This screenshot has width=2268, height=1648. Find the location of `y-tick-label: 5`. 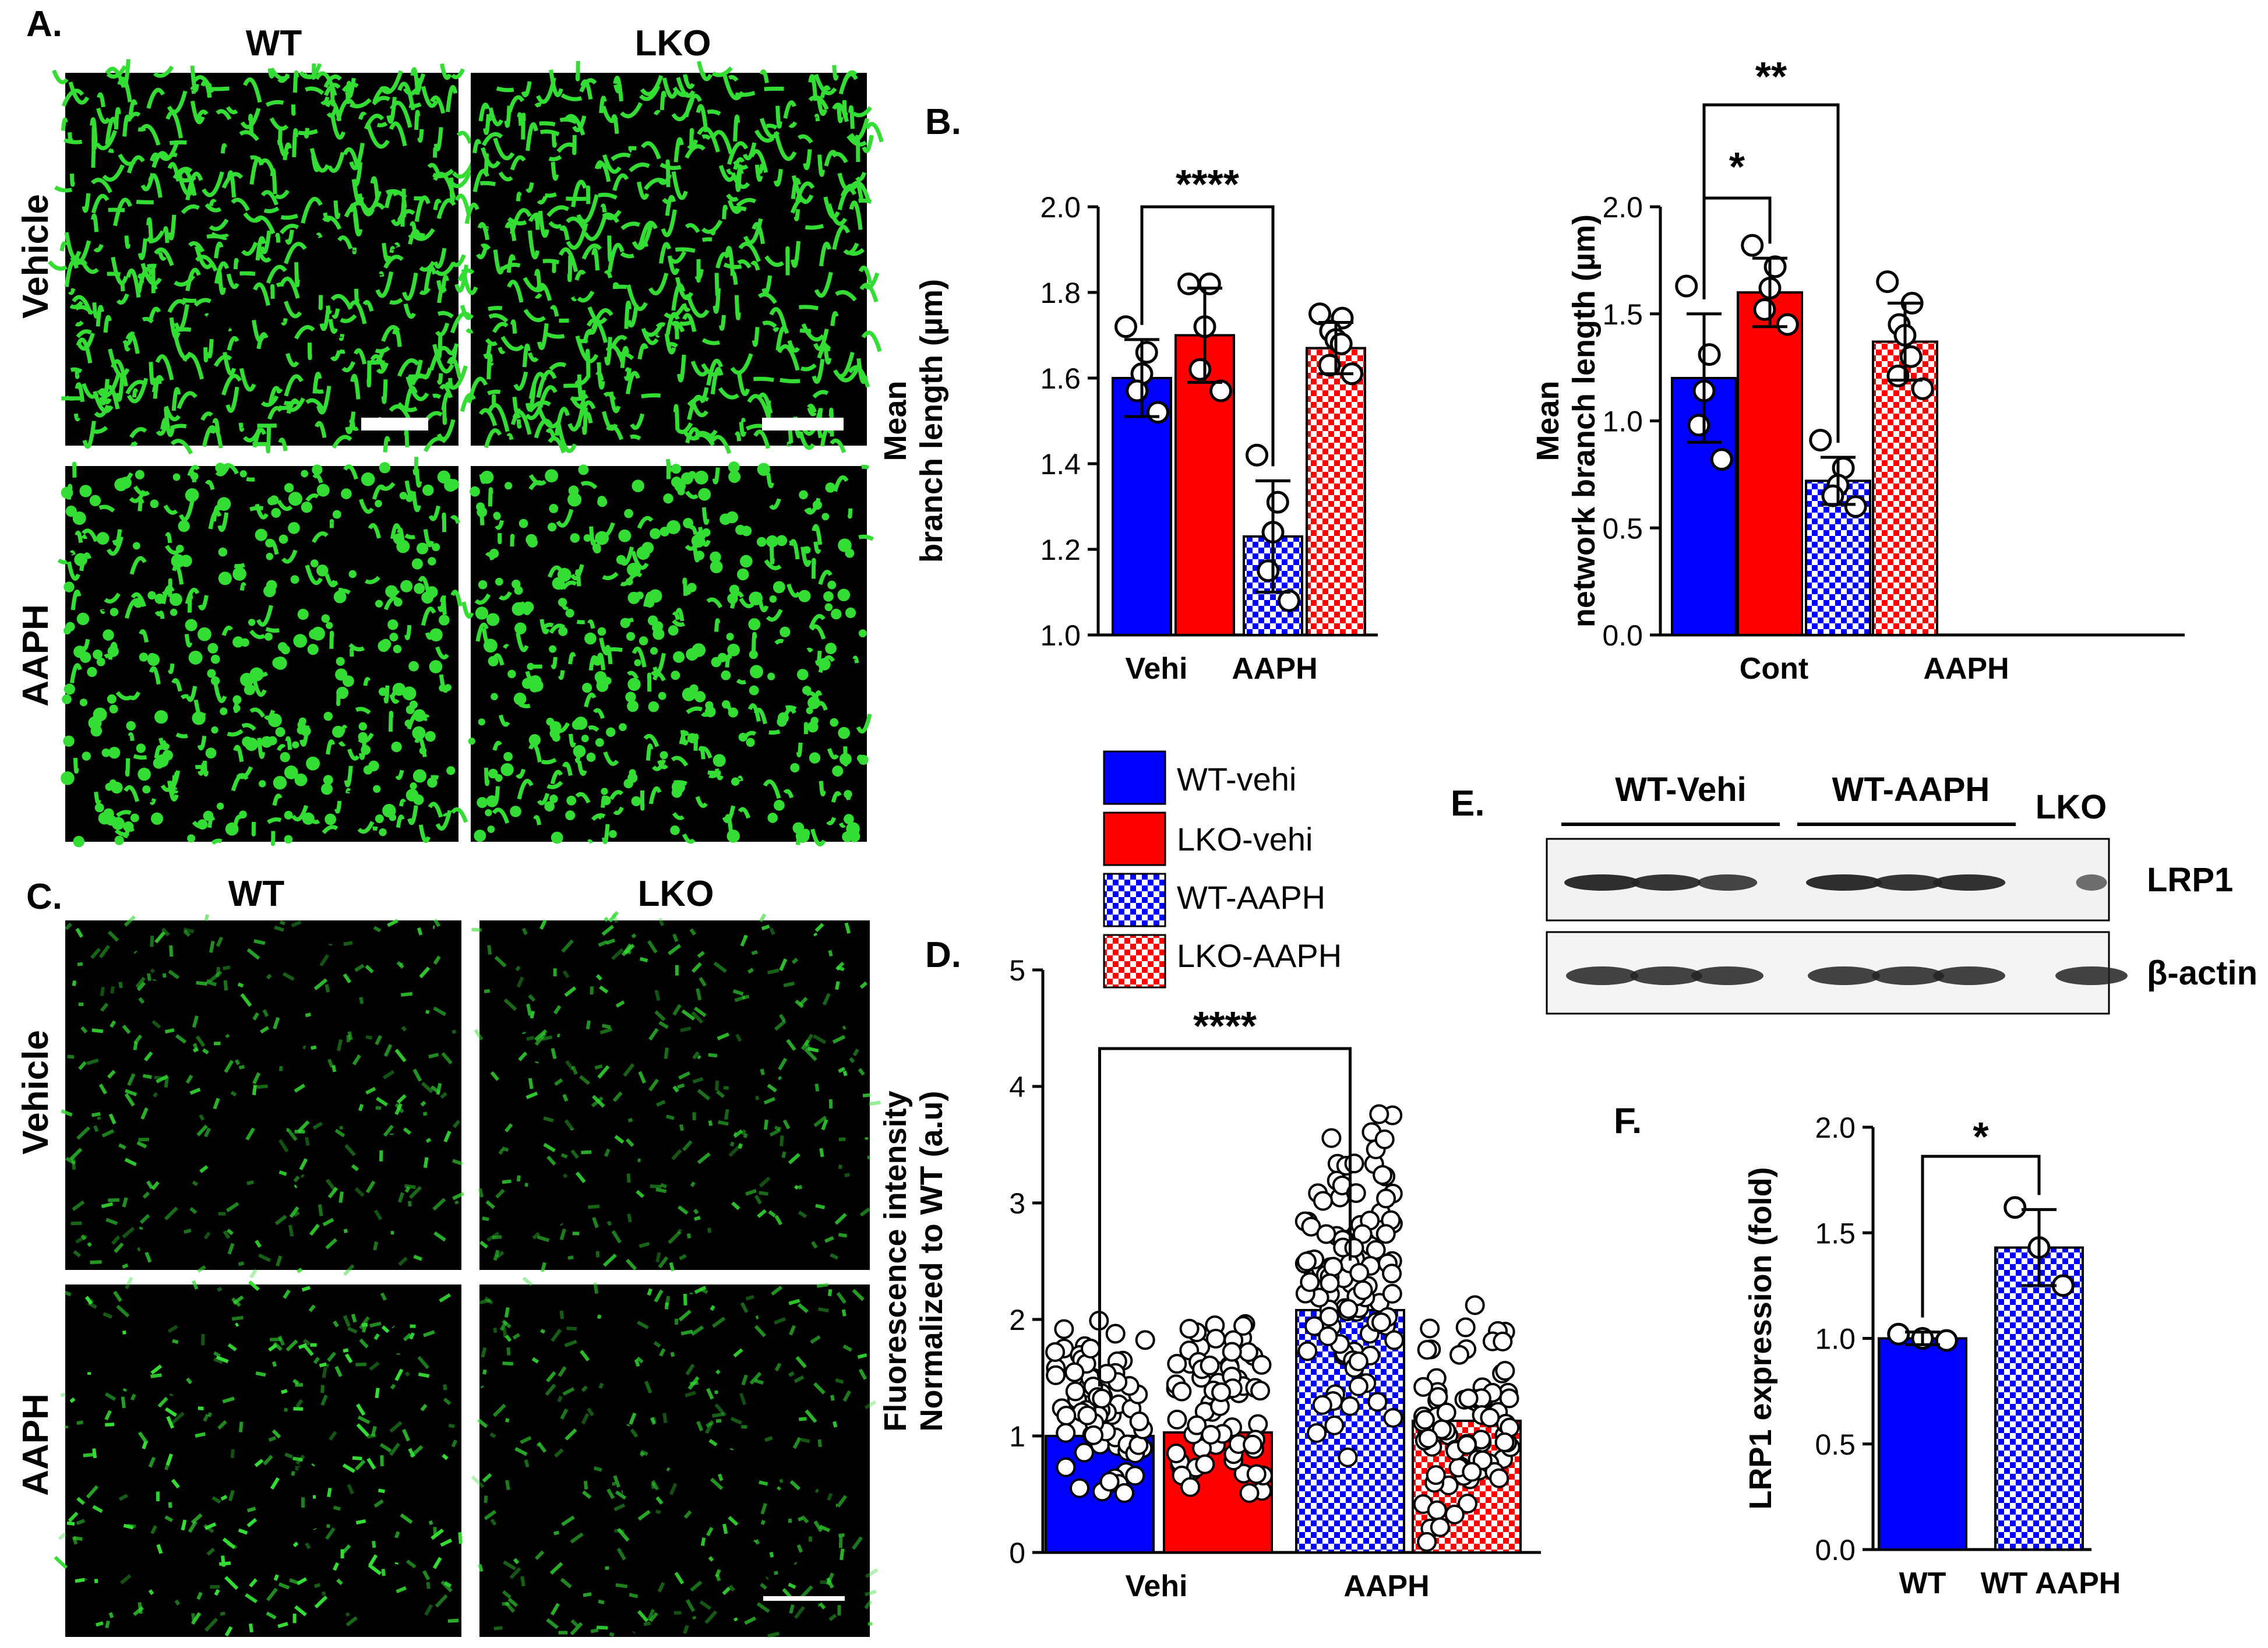

y-tick-label: 5 is located at coordinates (1017, 970).